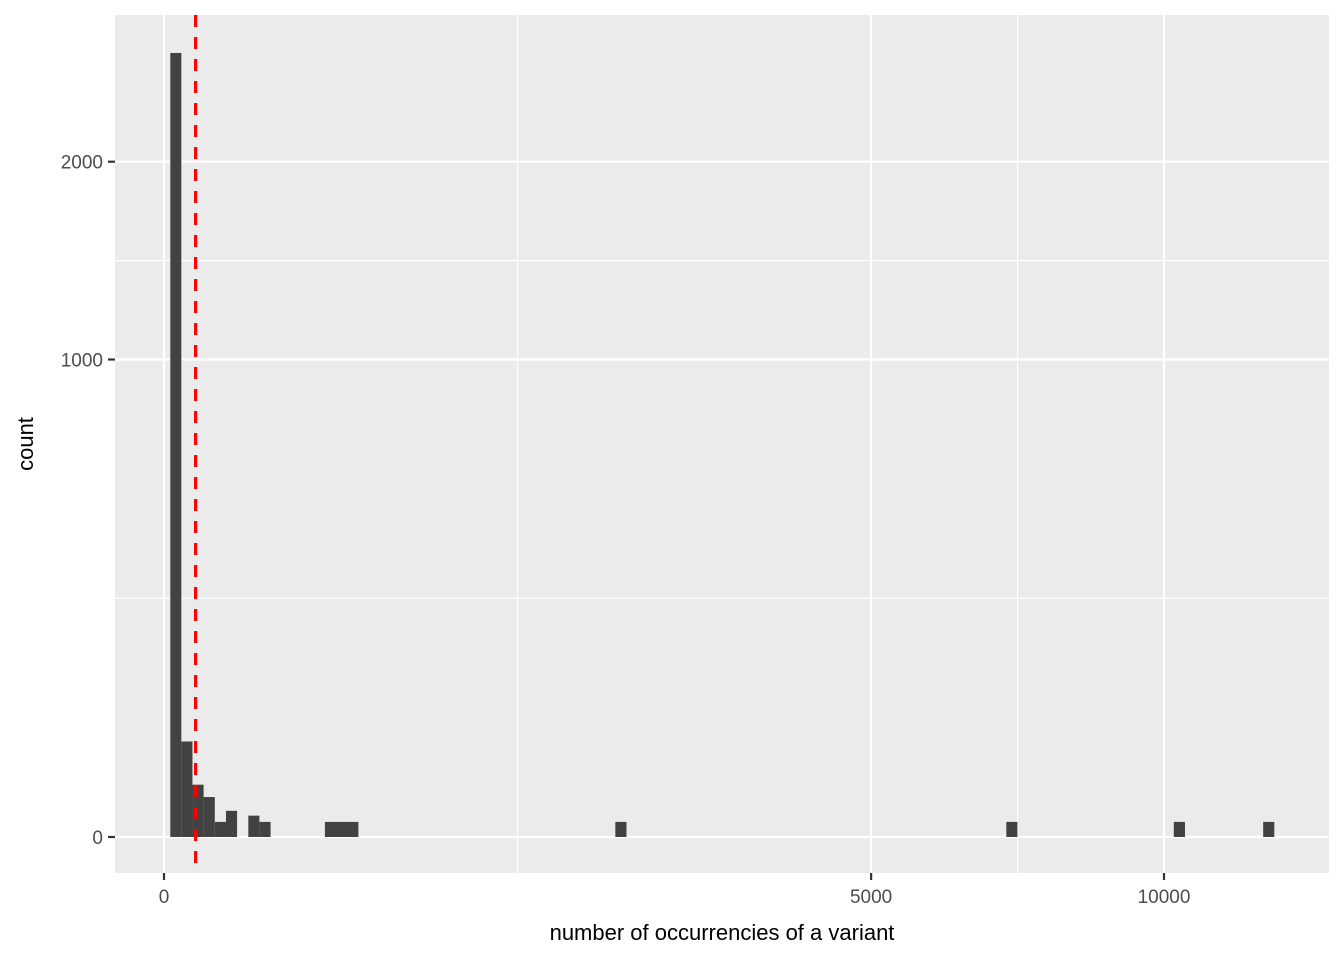  Describe the element at coordinates (1164, 897) in the screenshot. I see `x-tick-label: 10000` at that location.